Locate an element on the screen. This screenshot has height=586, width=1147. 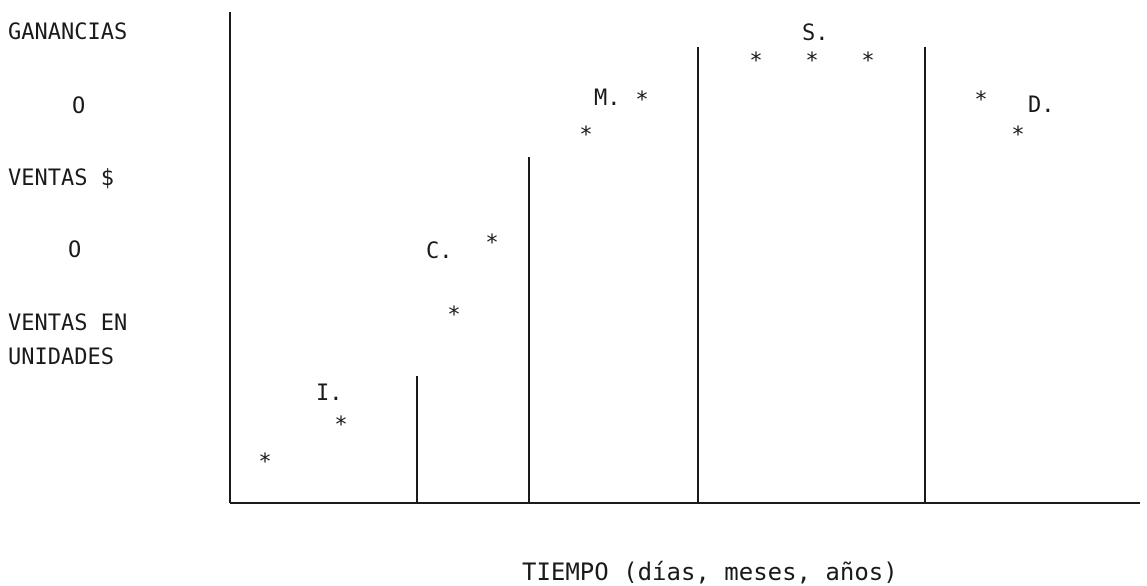
y-axis-label-line-5: VENTAS EN is located at coordinates (68, 323).